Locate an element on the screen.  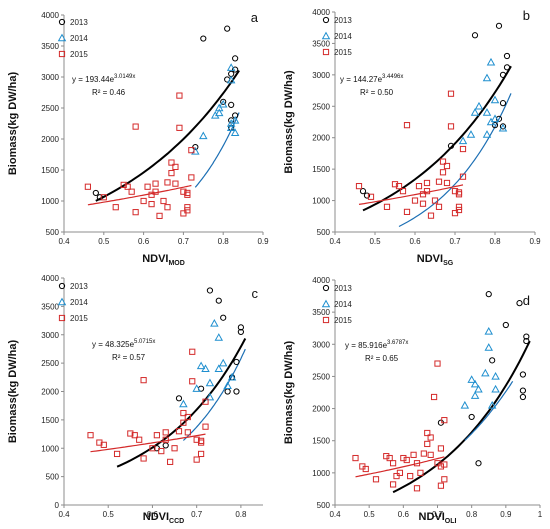
panel-d-fit-curve-2014 is located at coordinates (489, 410).